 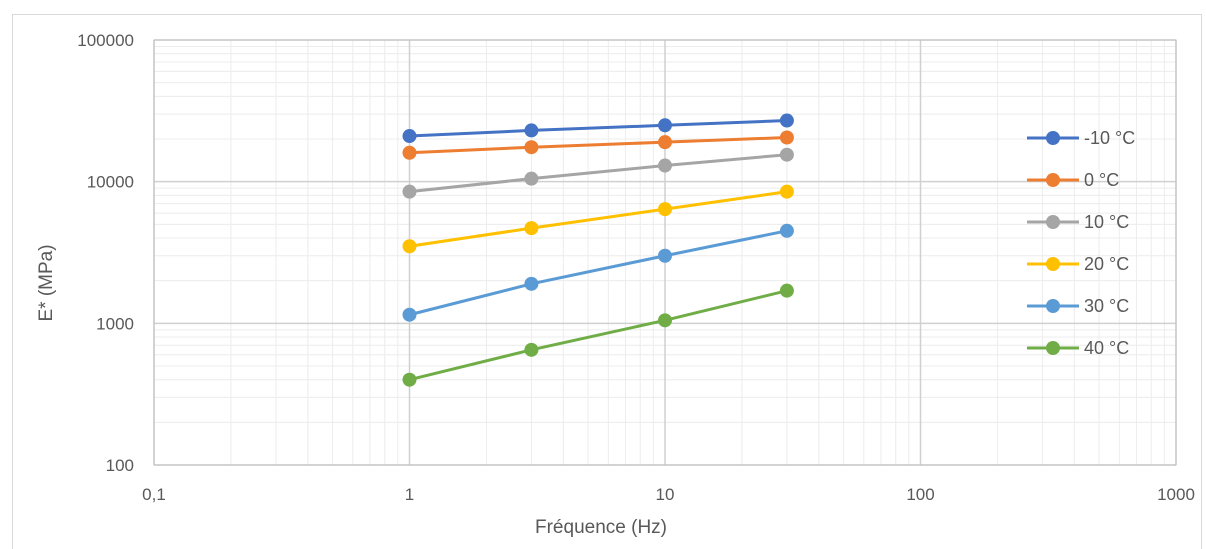 What do you see at coordinates (601, 527) in the screenshot?
I see `x-axis-title: Fréquence (Hz)` at bounding box center [601, 527].